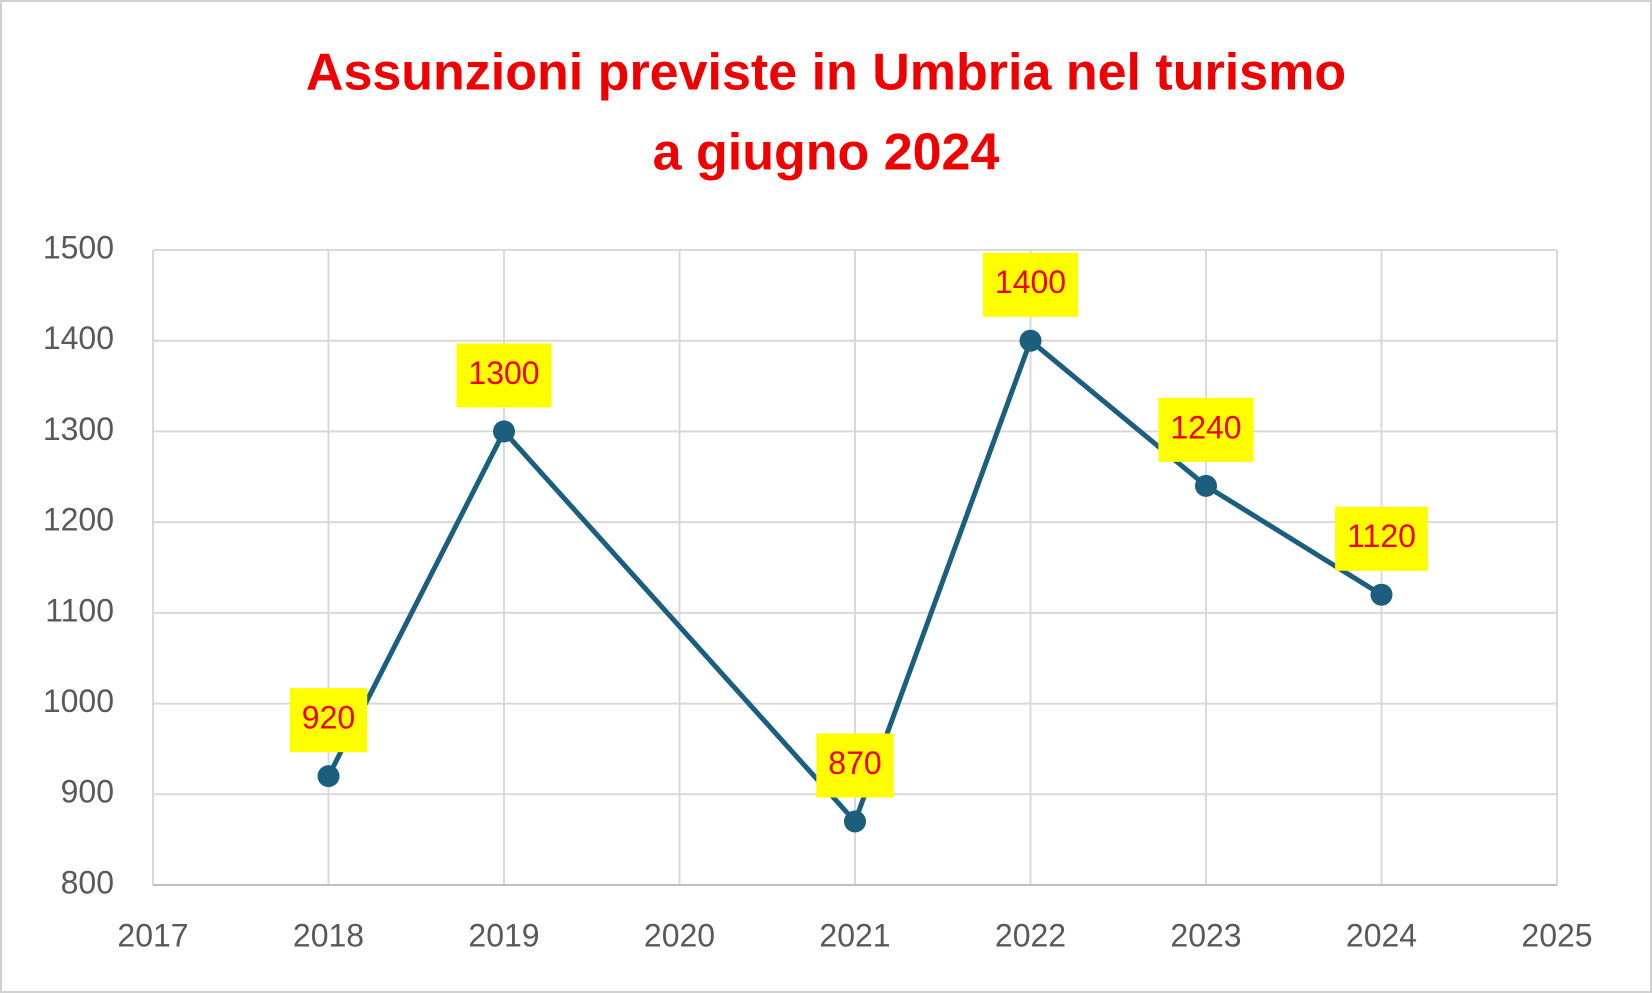 The height and width of the screenshot is (993, 1652). Describe the element at coordinates (87, 882) in the screenshot. I see `y-tick-label: 800` at that location.